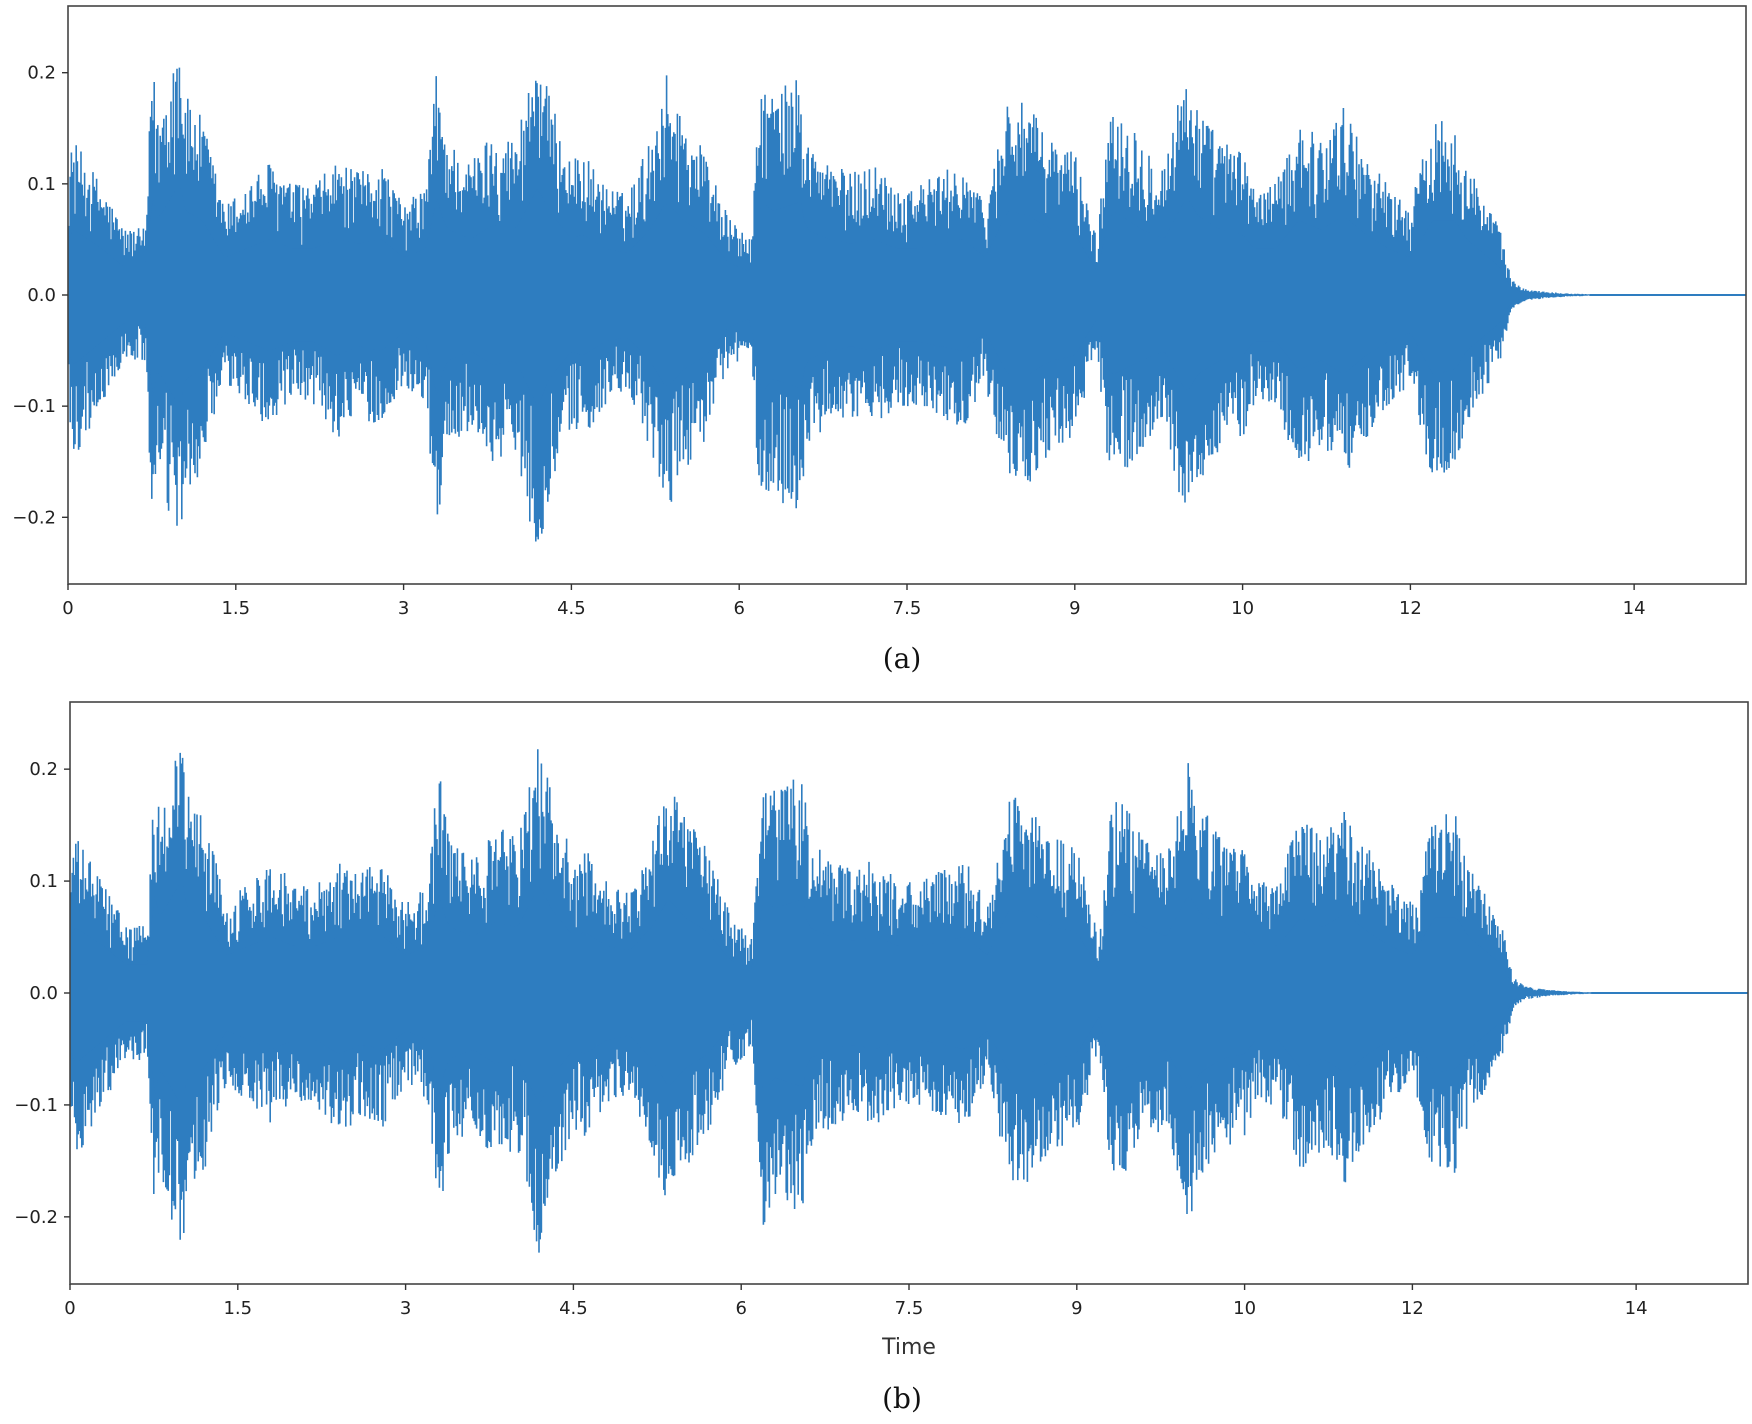 Image resolution: width=1752 pixels, height=1424 pixels. Describe the element at coordinates (902, 1398) in the screenshot. I see `panel-caption: (b)` at that location.